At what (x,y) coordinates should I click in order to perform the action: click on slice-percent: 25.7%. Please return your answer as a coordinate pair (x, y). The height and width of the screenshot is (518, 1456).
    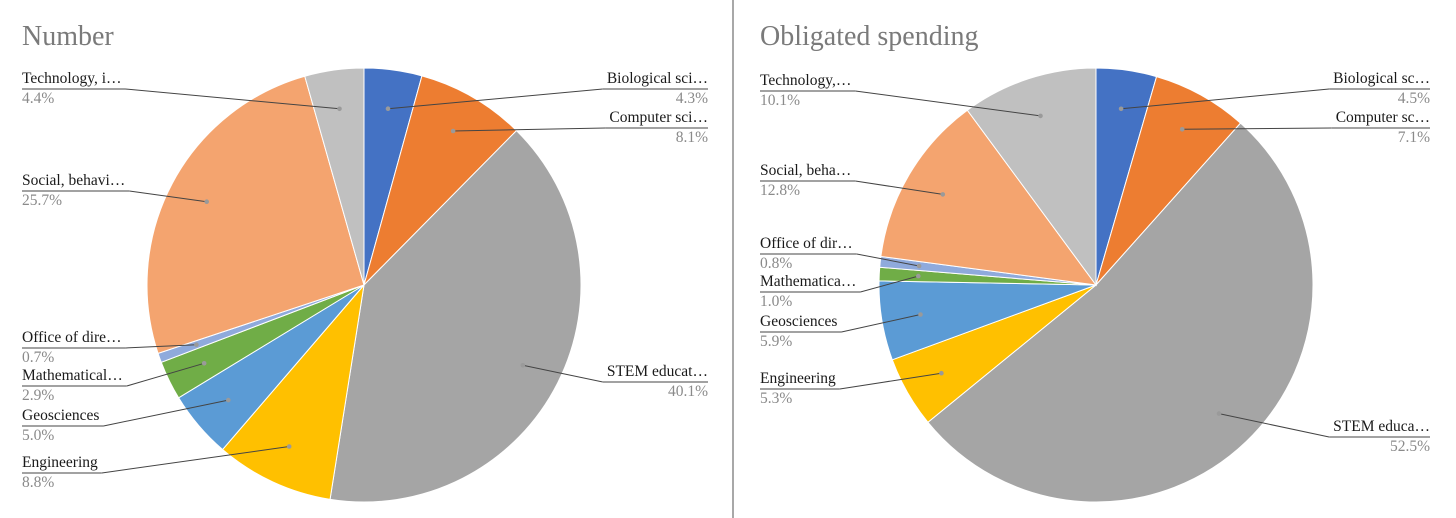
    Looking at the image, I should click on (42, 200).